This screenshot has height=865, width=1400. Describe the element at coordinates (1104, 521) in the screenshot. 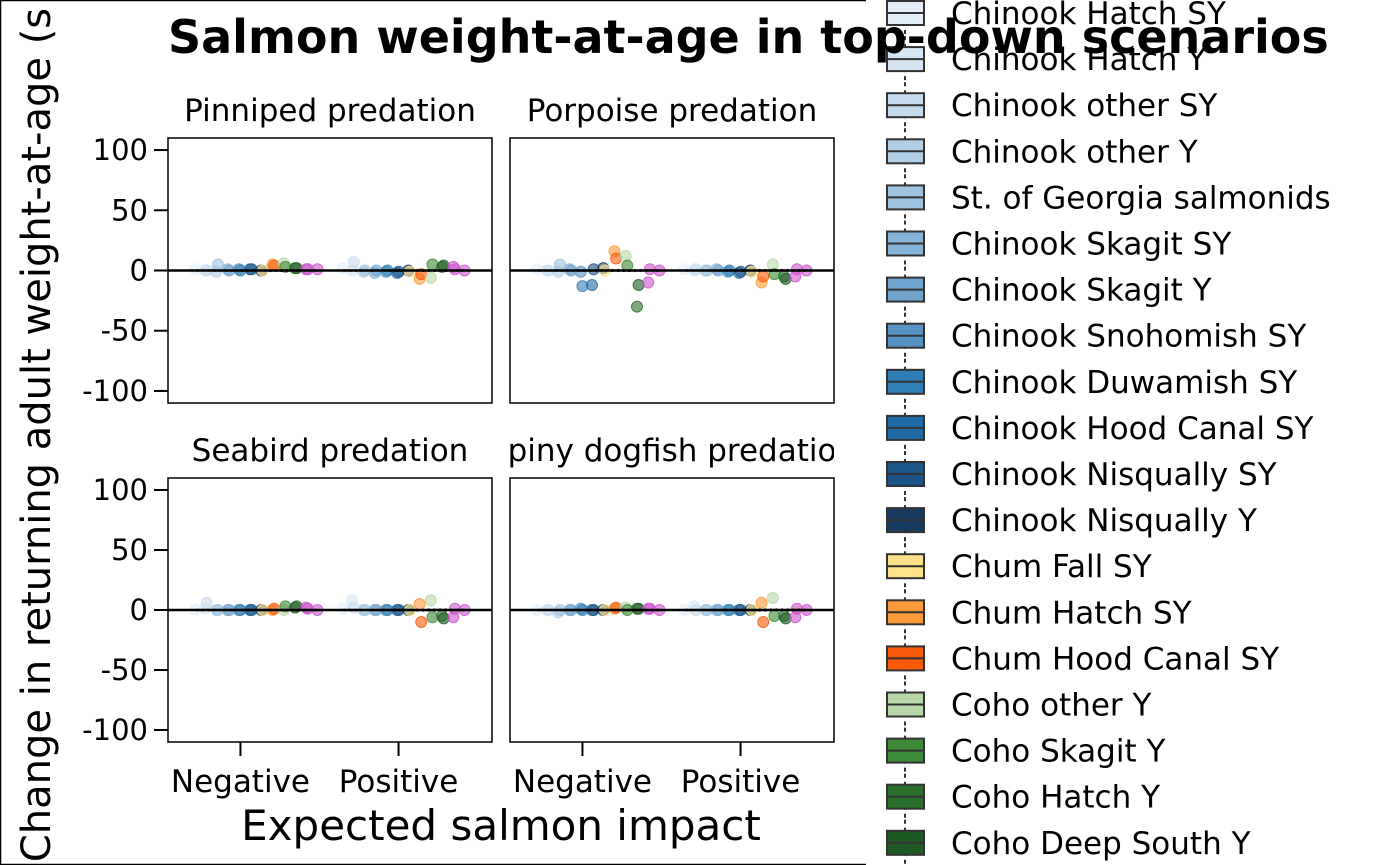

I see `legend-label: Chinook Nisqually Y` at that location.